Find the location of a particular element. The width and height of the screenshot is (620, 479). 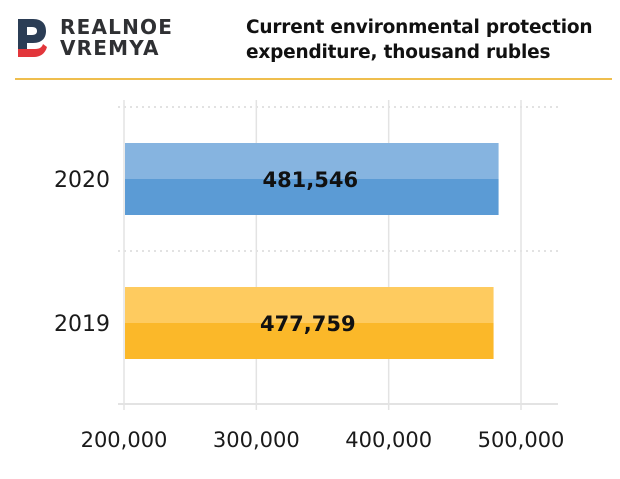

x-tick-label: 300,000 is located at coordinates (256, 440).